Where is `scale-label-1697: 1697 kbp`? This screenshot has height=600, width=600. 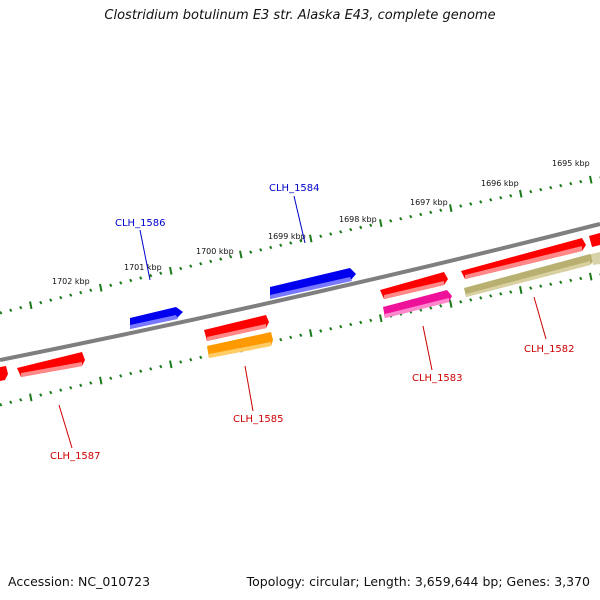
scale-label-1697: 1697 kbp is located at coordinates (429, 202).